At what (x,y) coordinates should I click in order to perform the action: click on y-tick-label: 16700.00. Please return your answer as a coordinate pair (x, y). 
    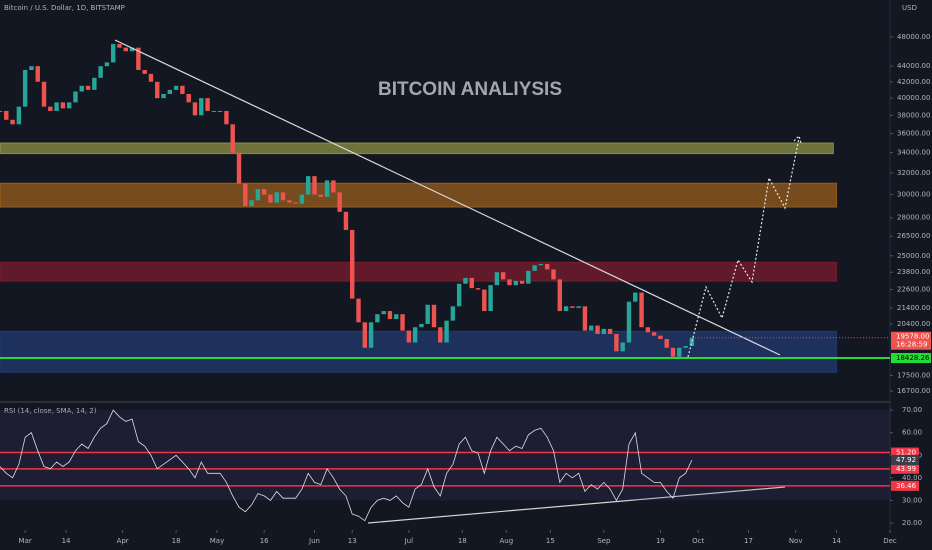
    Looking at the image, I should click on (913, 391).